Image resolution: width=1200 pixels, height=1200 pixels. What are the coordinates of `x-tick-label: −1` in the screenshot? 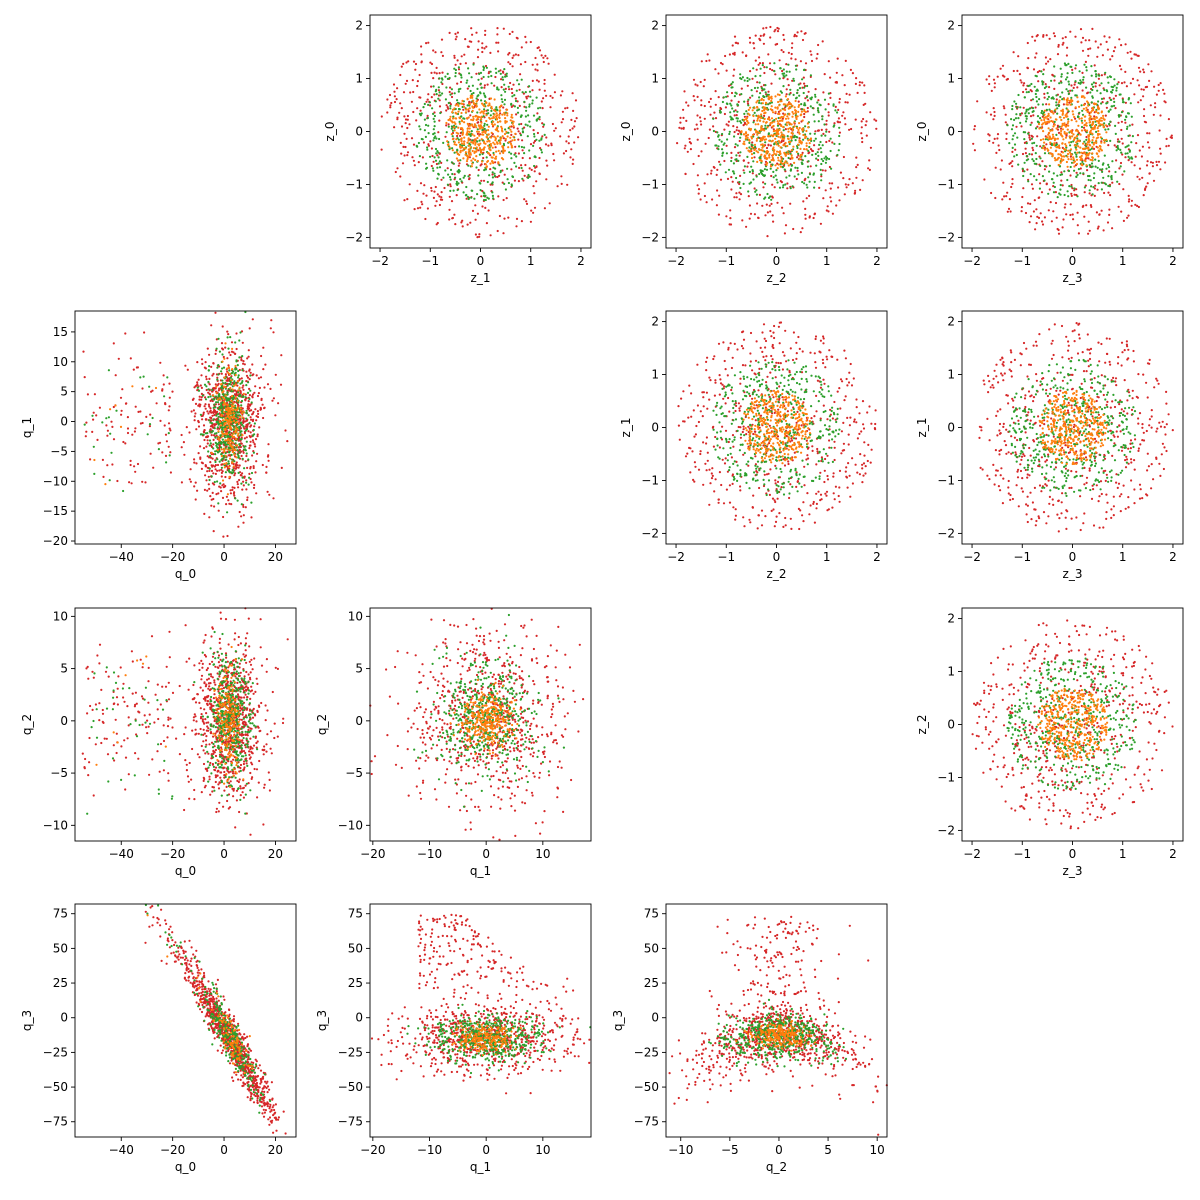 It's located at (1022, 261).